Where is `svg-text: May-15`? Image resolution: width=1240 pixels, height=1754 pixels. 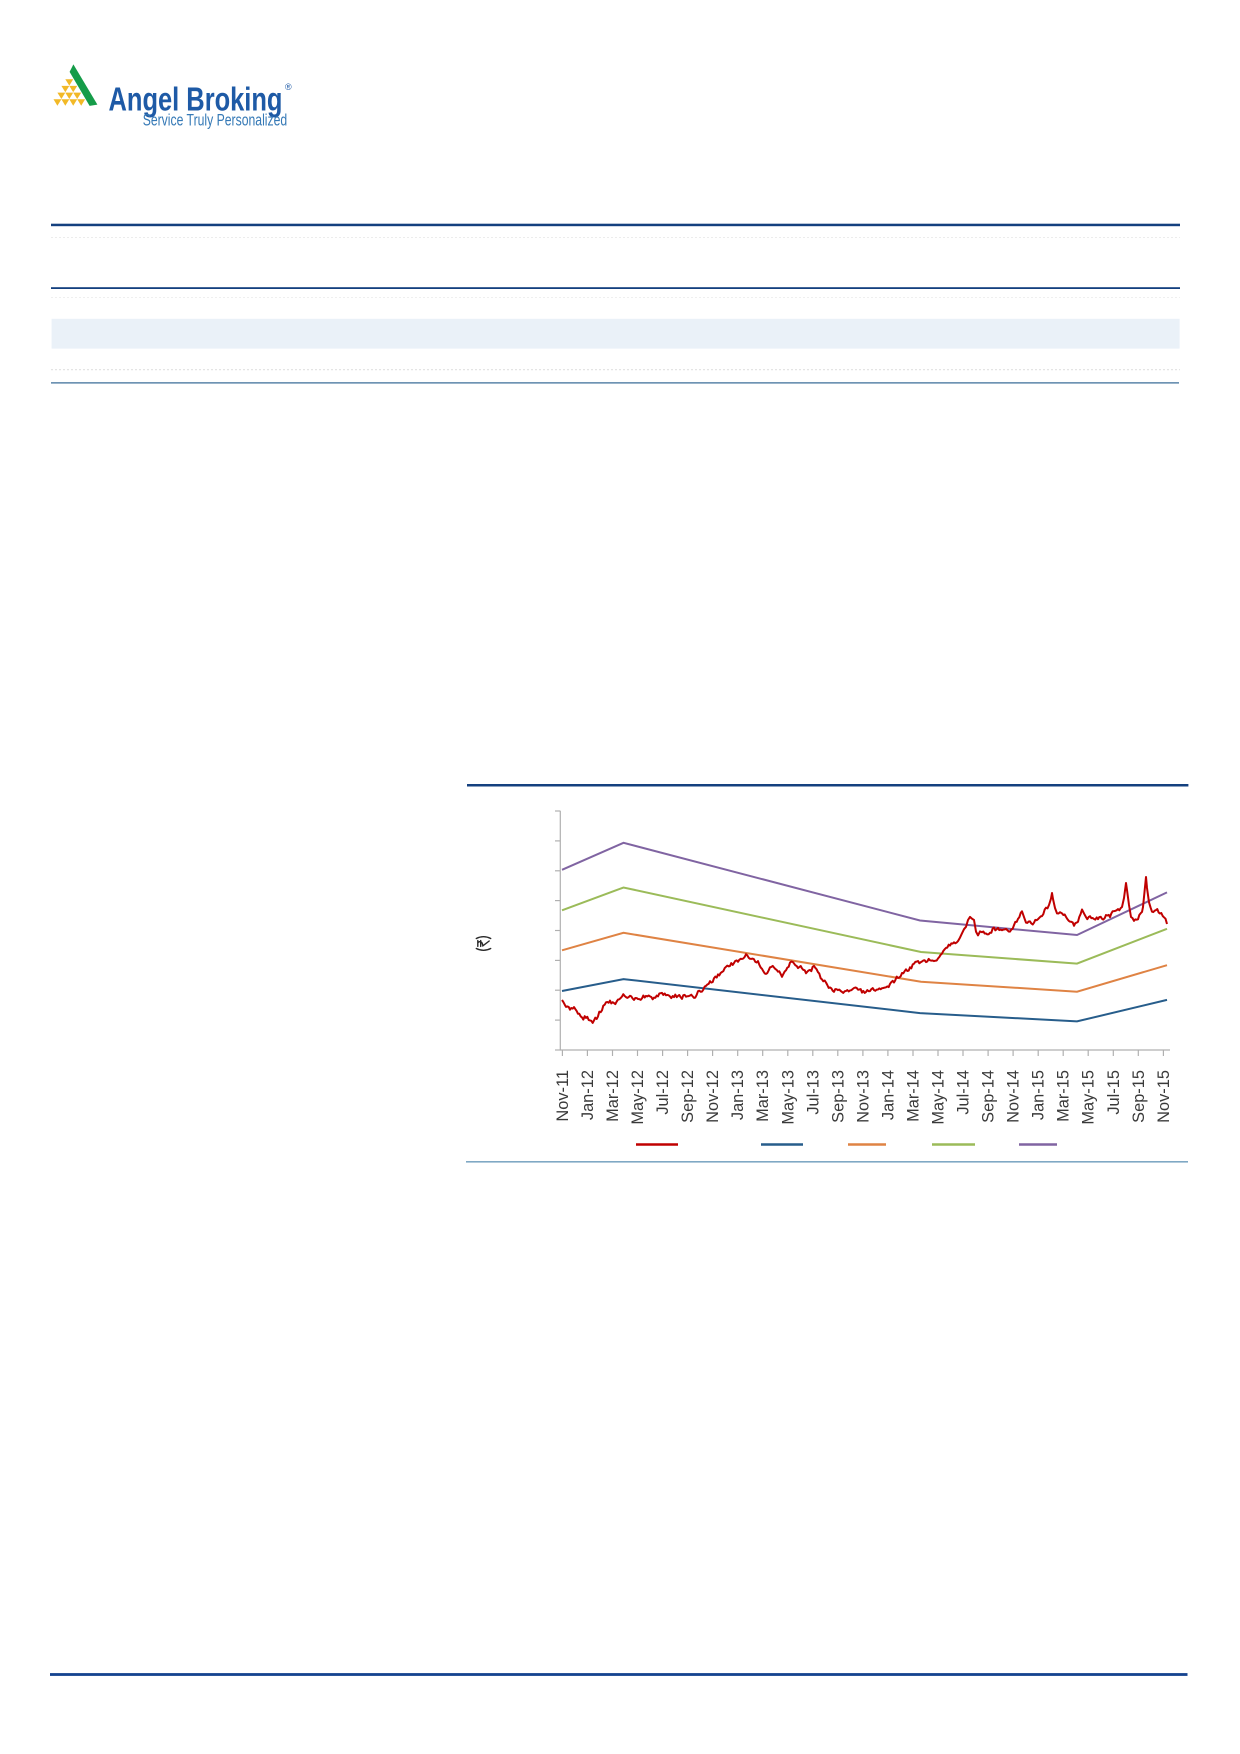 svg-text: May-15 is located at coordinates (1089, 1097).